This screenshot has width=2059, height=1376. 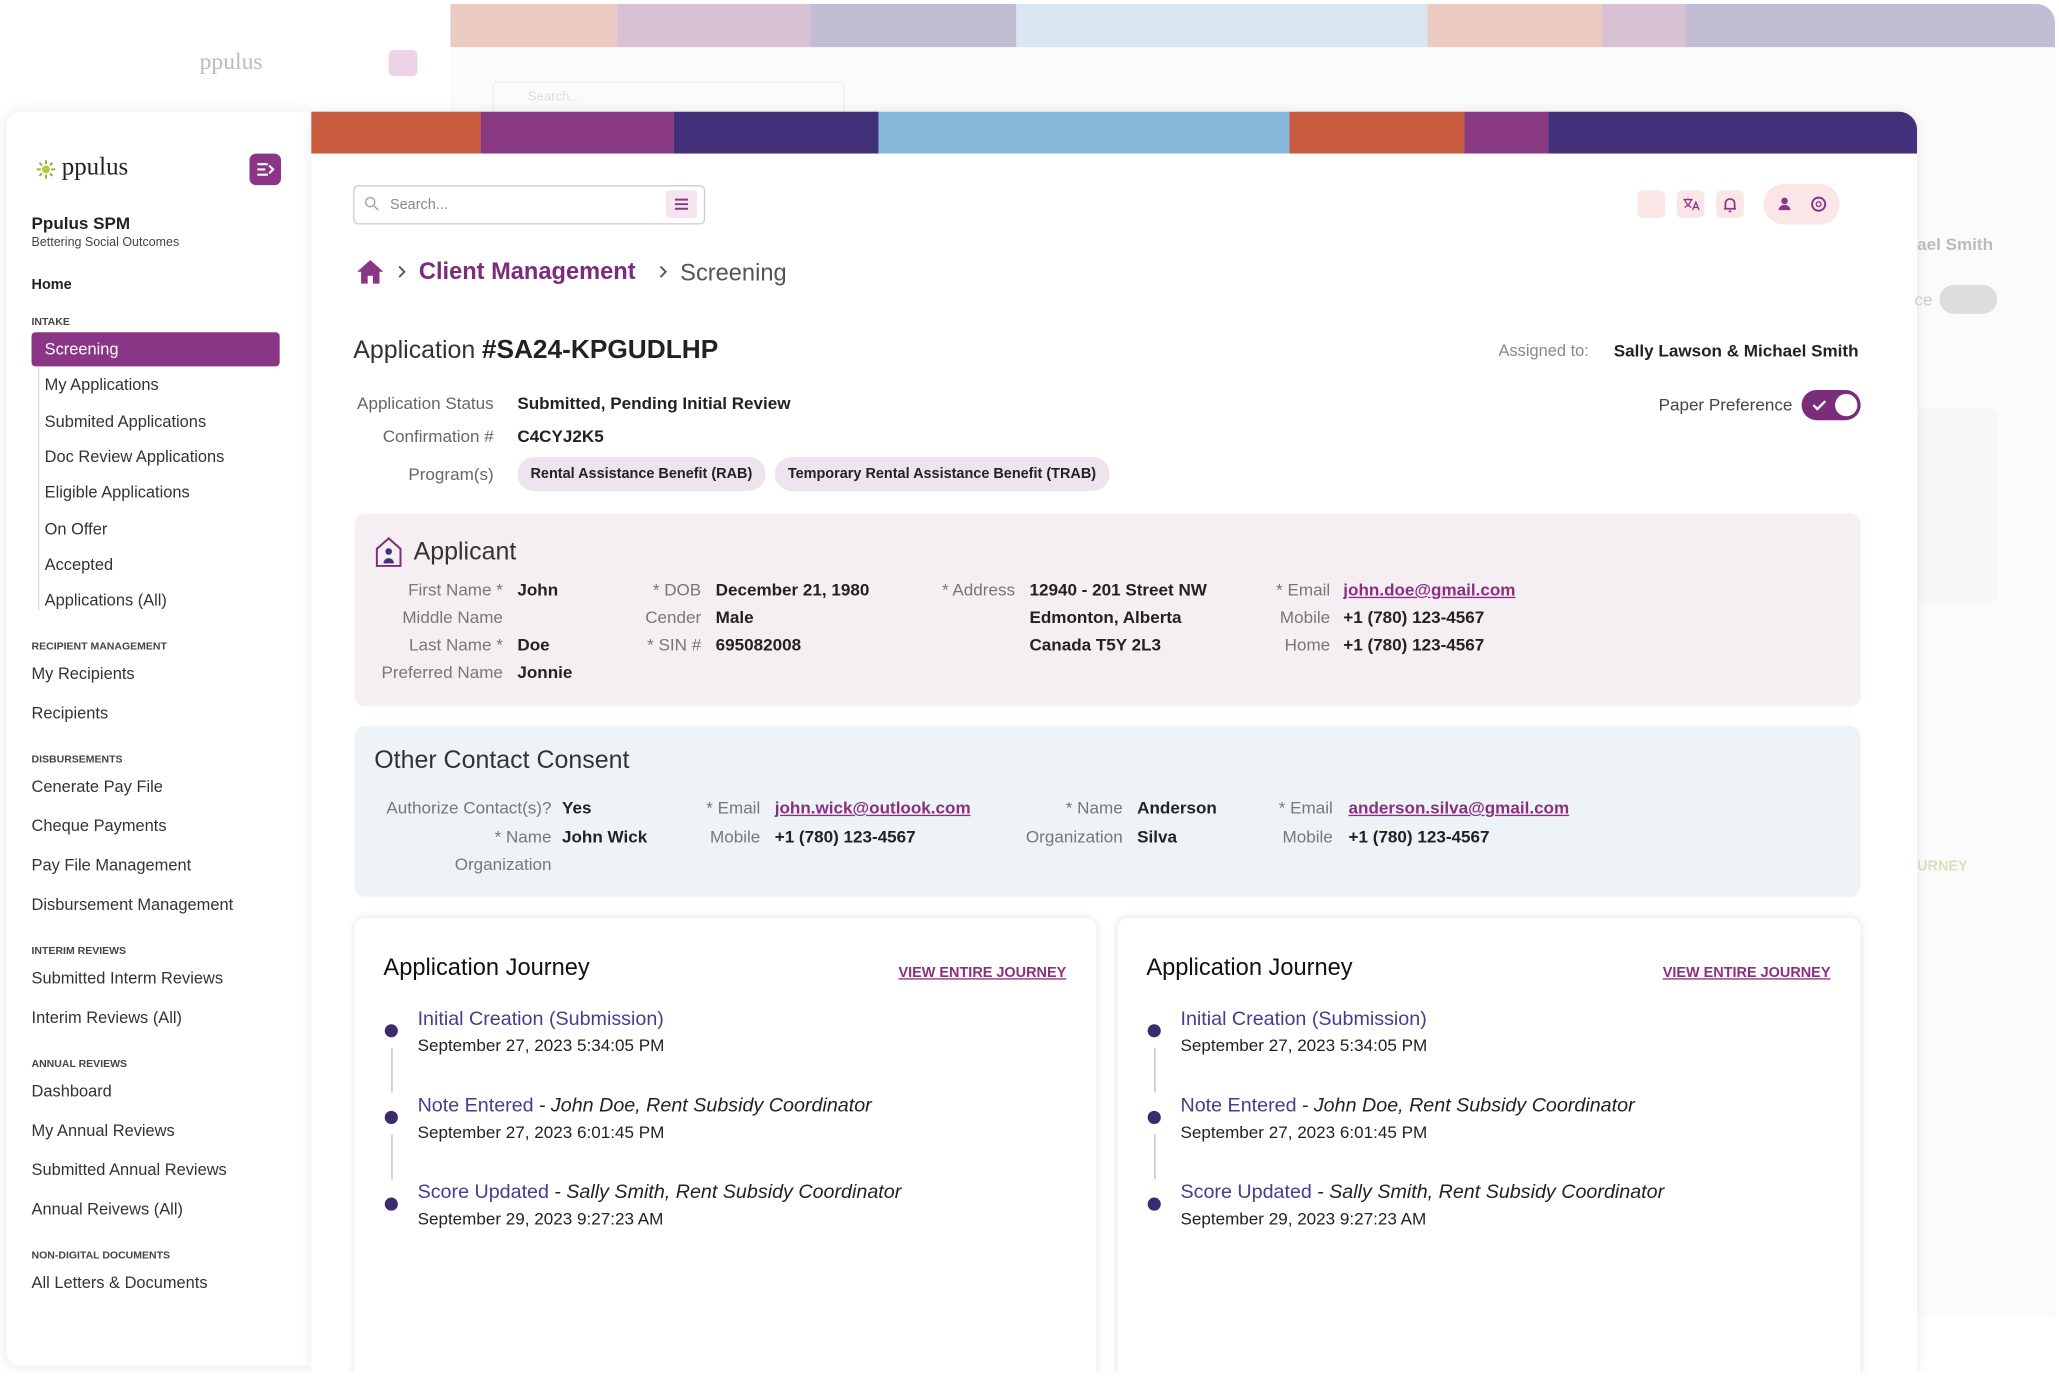 I want to click on event-date: September 27, 2023 5:34:05 PM, so click(x=1304, y=1045).